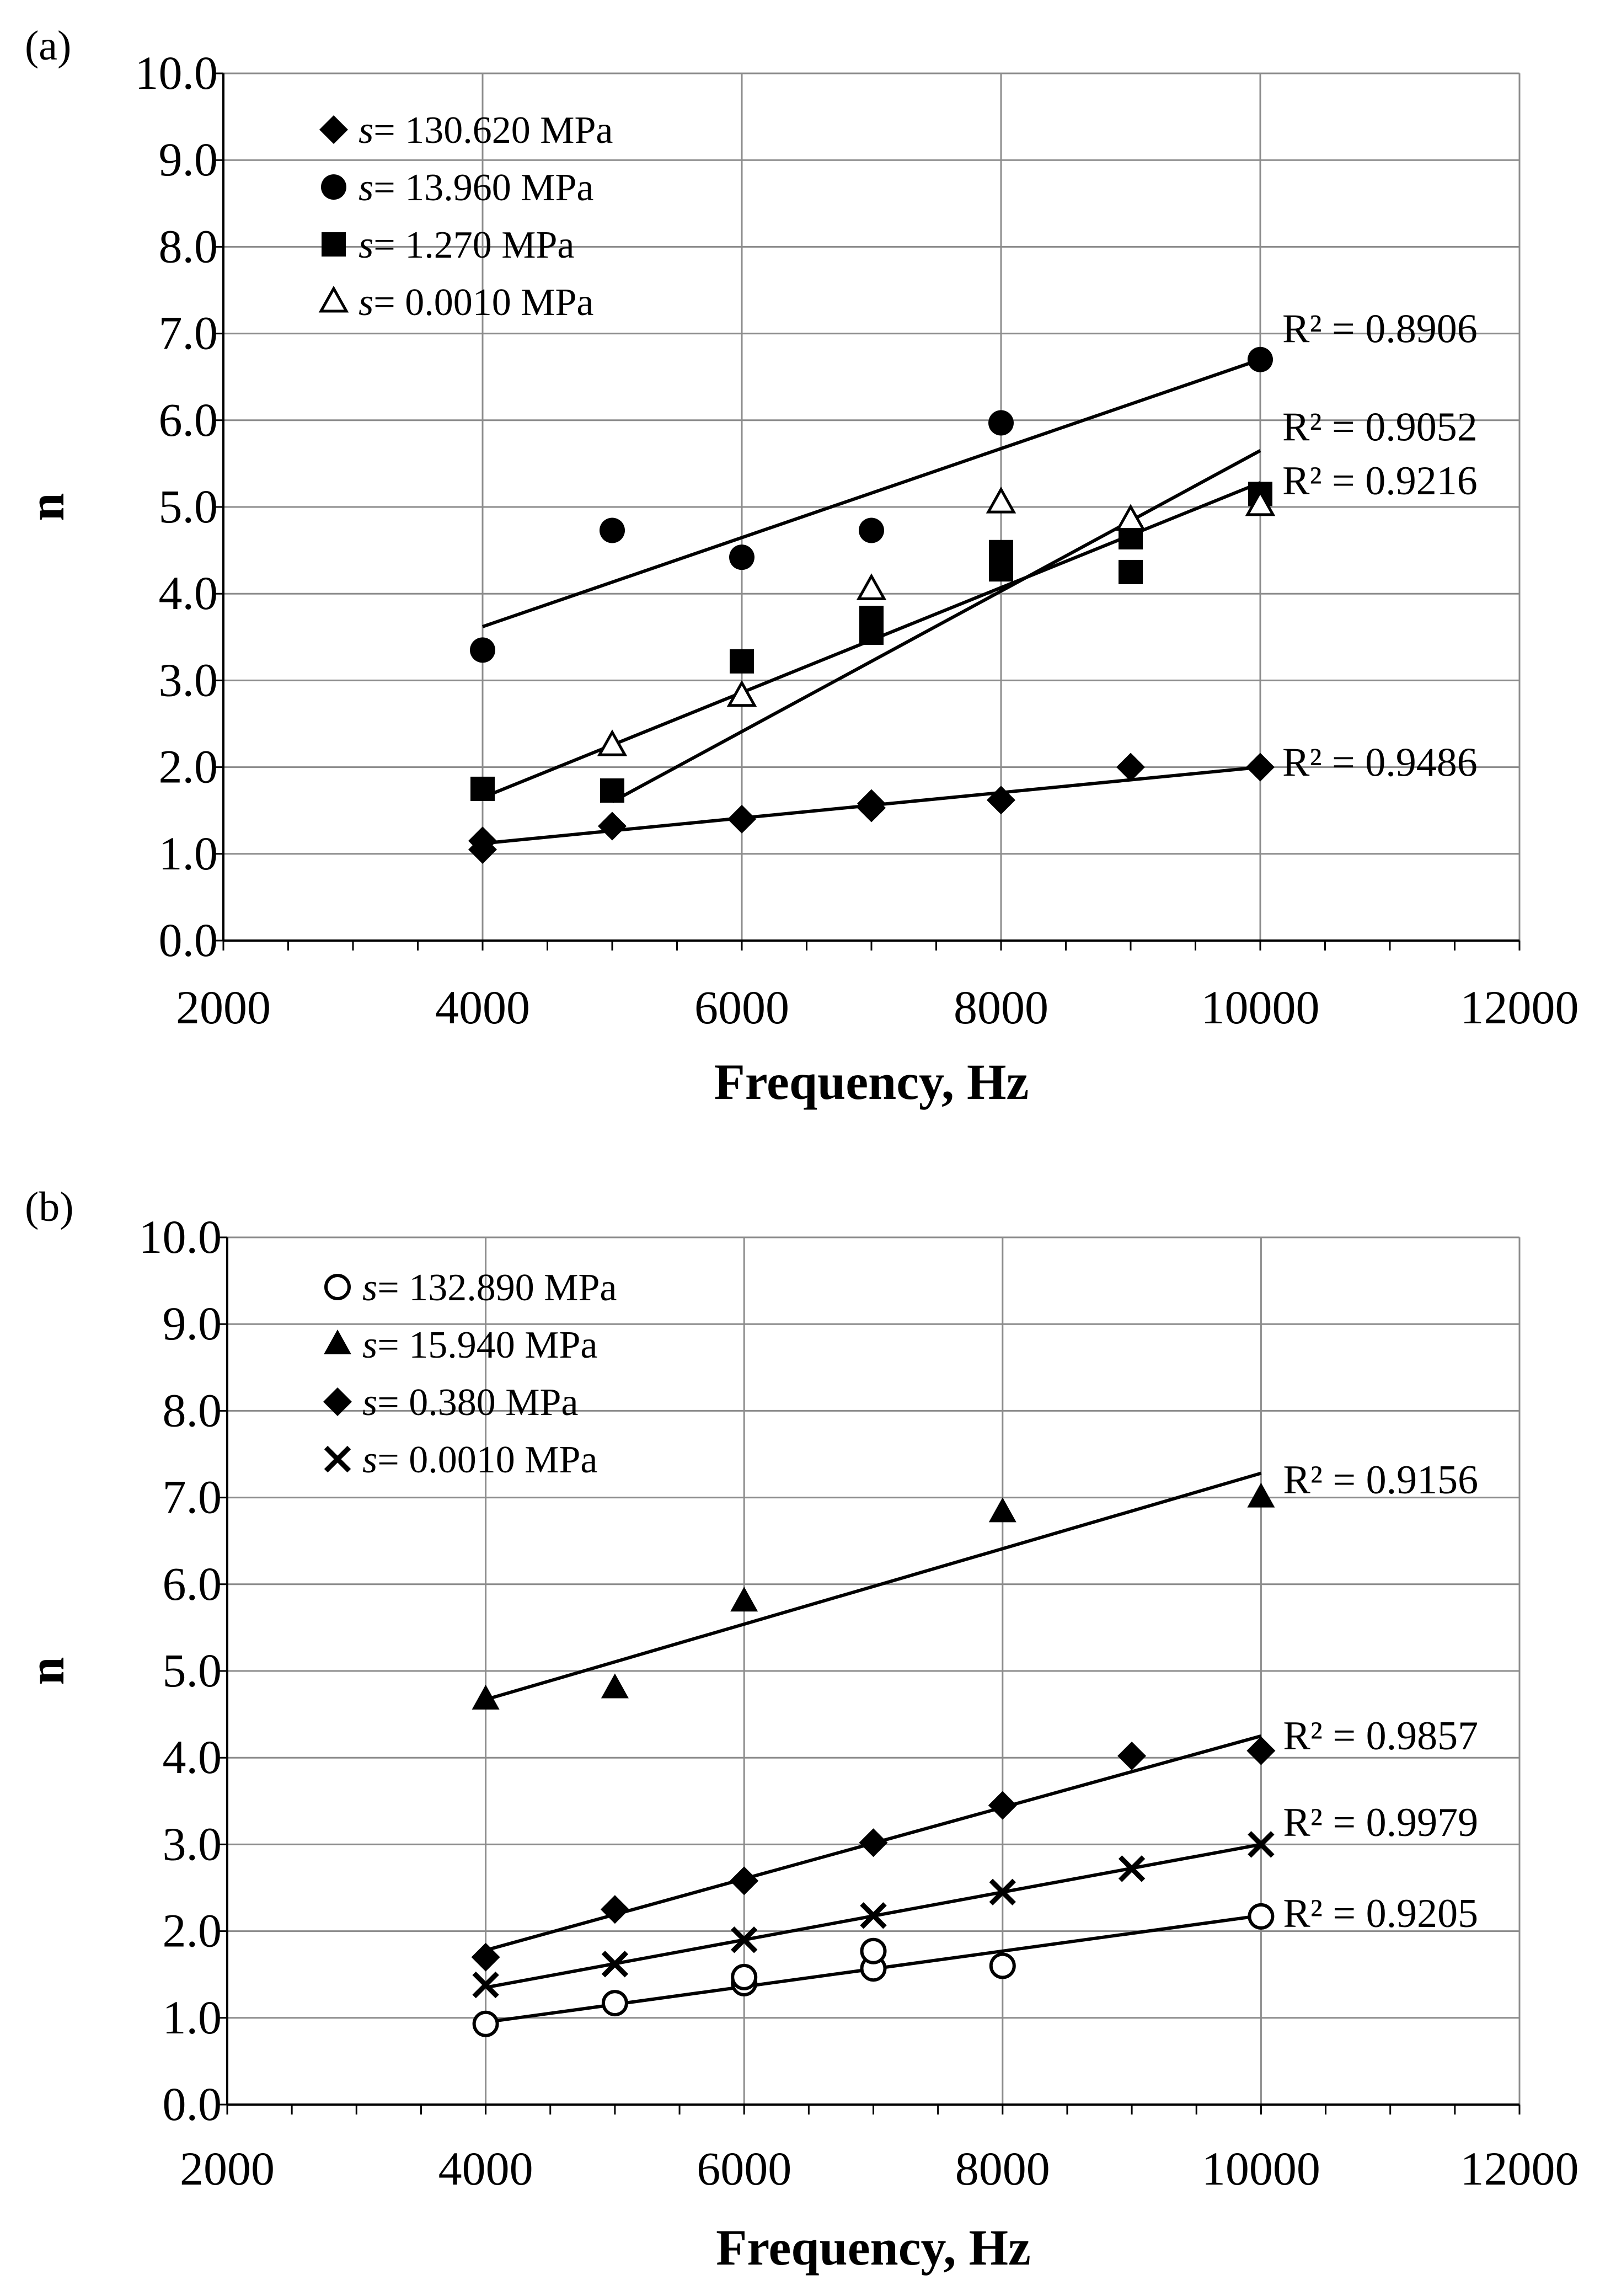 Image resolution: width=1616 pixels, height=2296 pixels. I want to click on series-2: R² = 0.9857, so click(974, 1842).